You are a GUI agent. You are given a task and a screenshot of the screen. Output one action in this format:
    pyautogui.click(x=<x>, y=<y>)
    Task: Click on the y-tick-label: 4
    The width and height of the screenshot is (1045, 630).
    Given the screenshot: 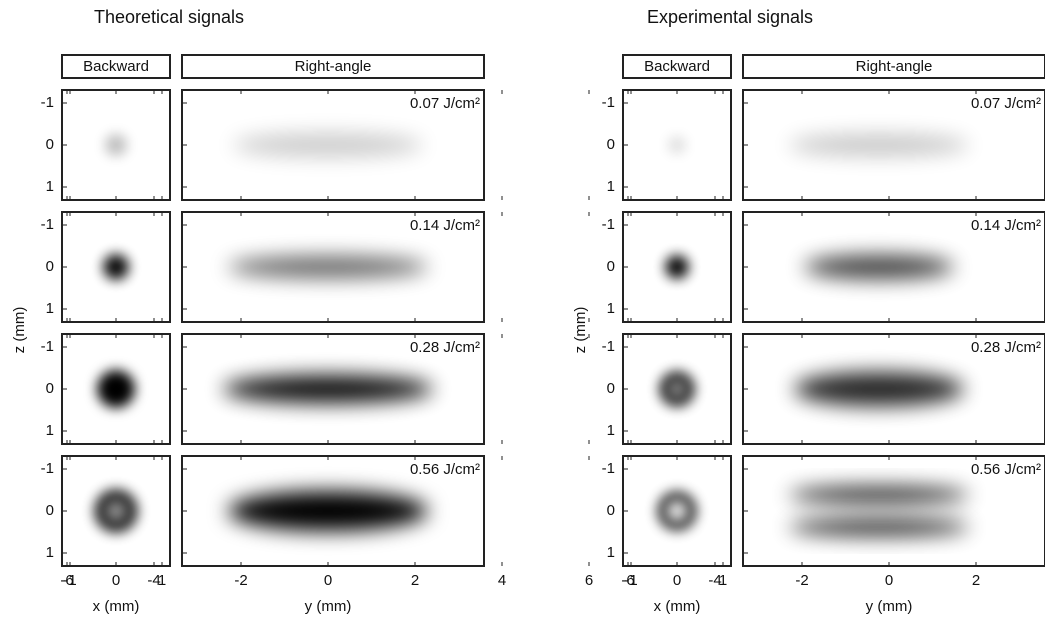 What is the action you would take?
    pyautogui.click(x=502, y=580)
    